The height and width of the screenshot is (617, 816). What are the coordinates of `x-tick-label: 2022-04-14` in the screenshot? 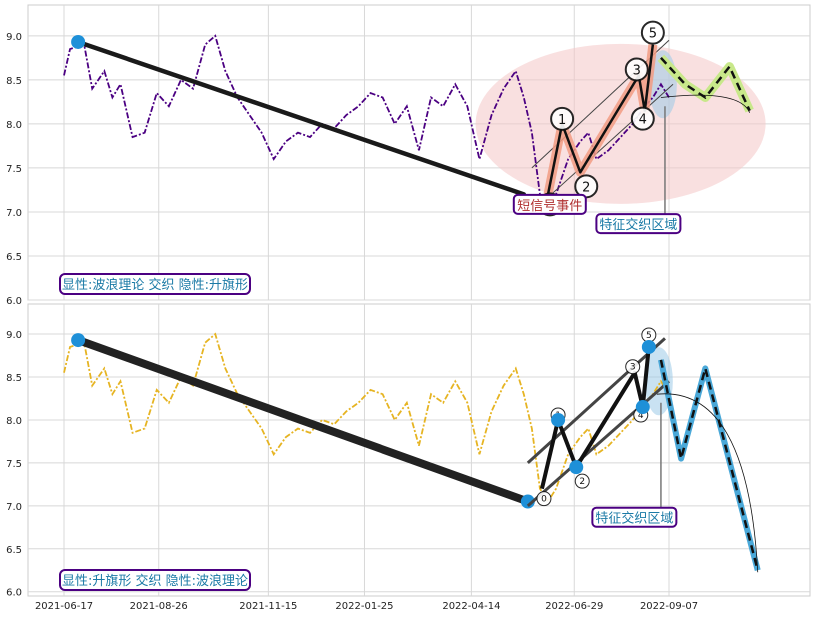 It's located at (471, 606).